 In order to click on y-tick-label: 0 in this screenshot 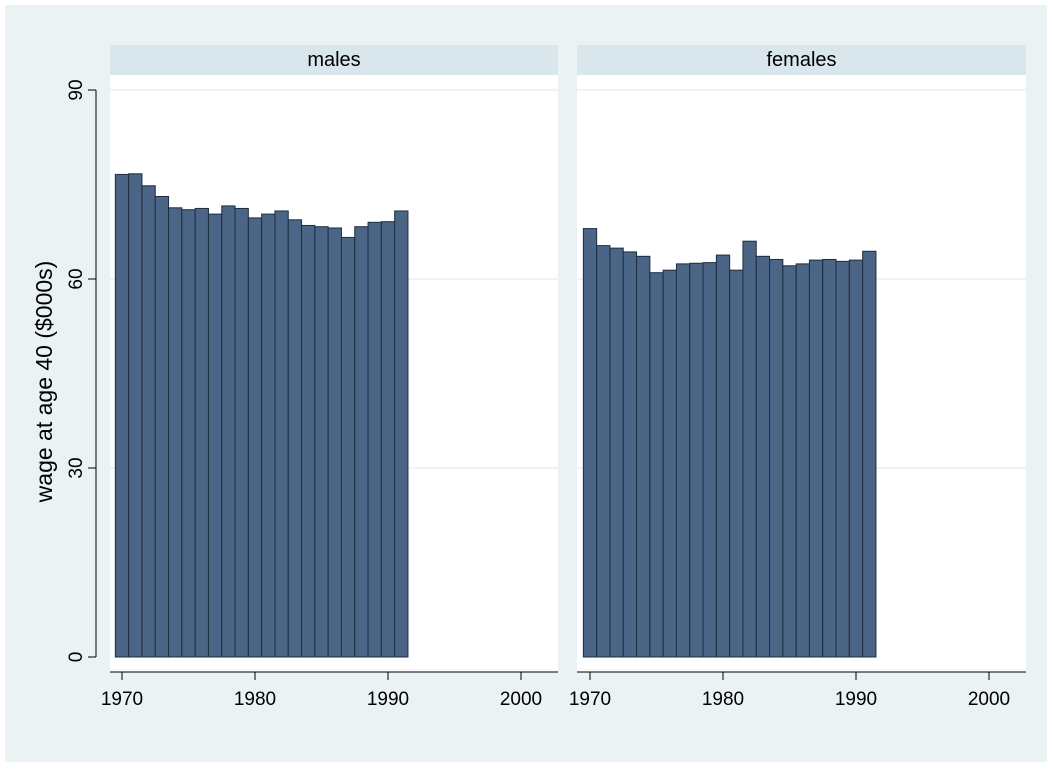, I will do `click(76, 657)`.